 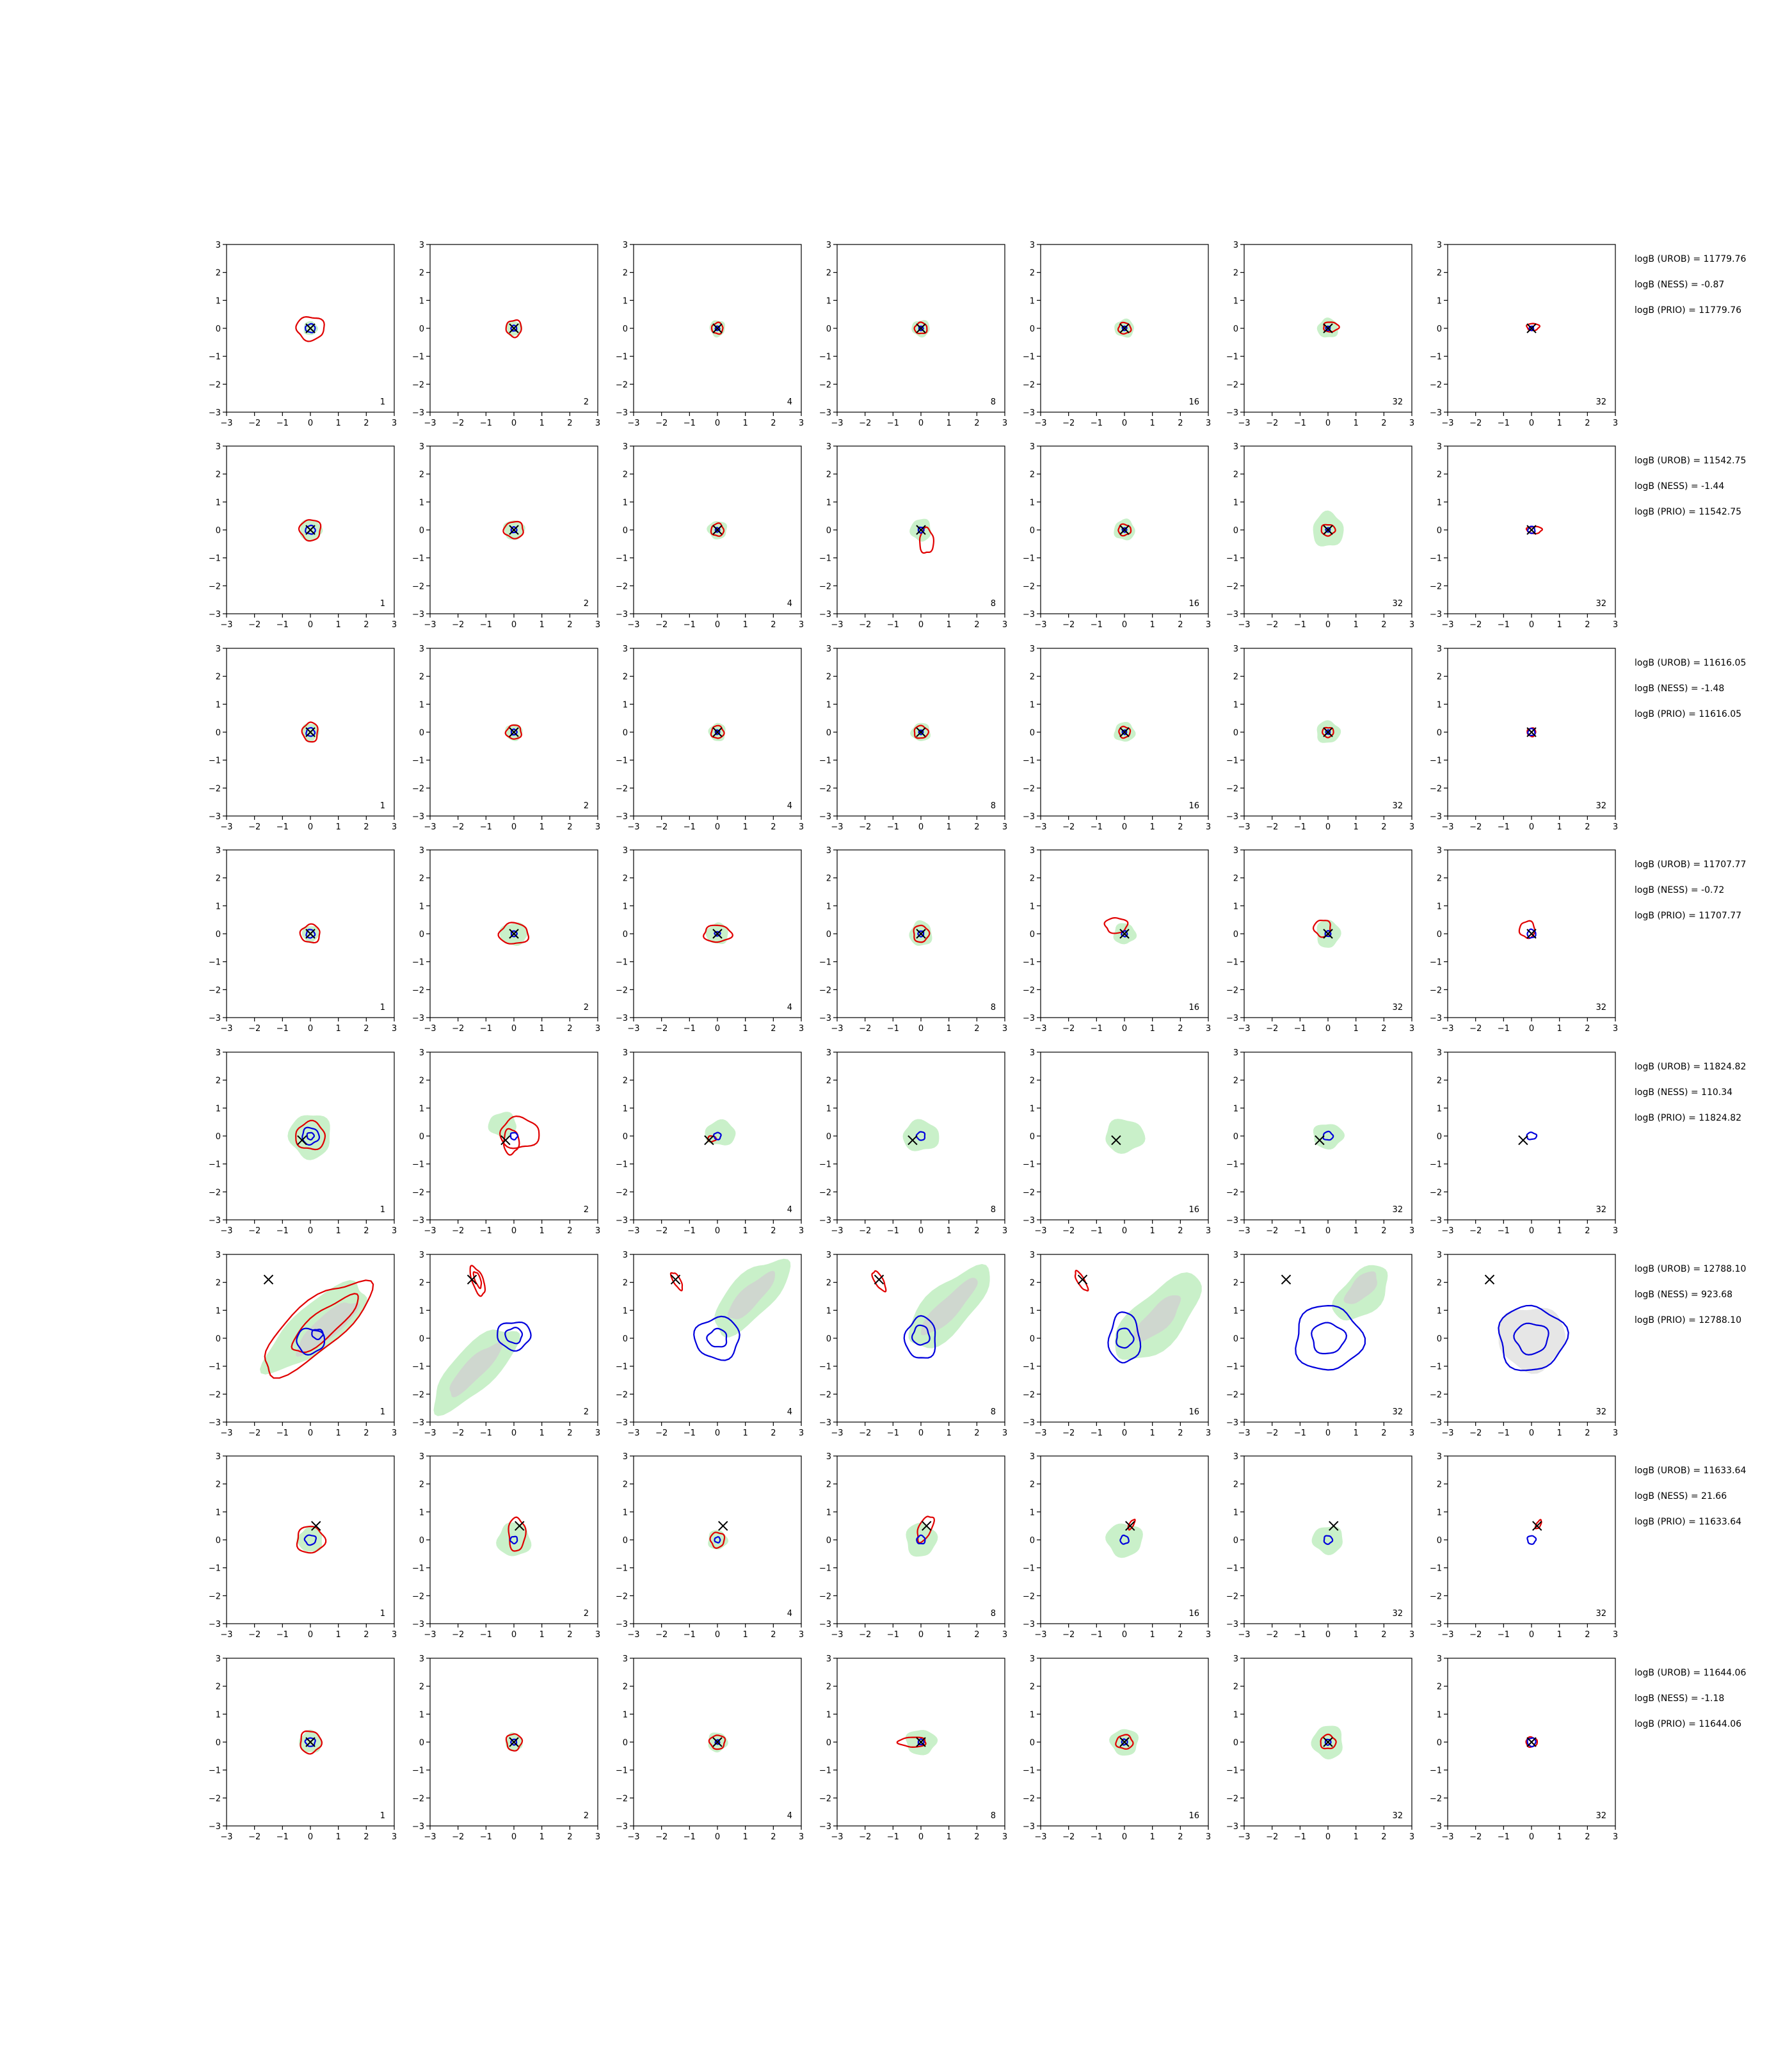 What do you see at coordinates (1601, 806) in the screenshot?
I see `panel-corner-label: 32` at bounding box center [1601, 806].